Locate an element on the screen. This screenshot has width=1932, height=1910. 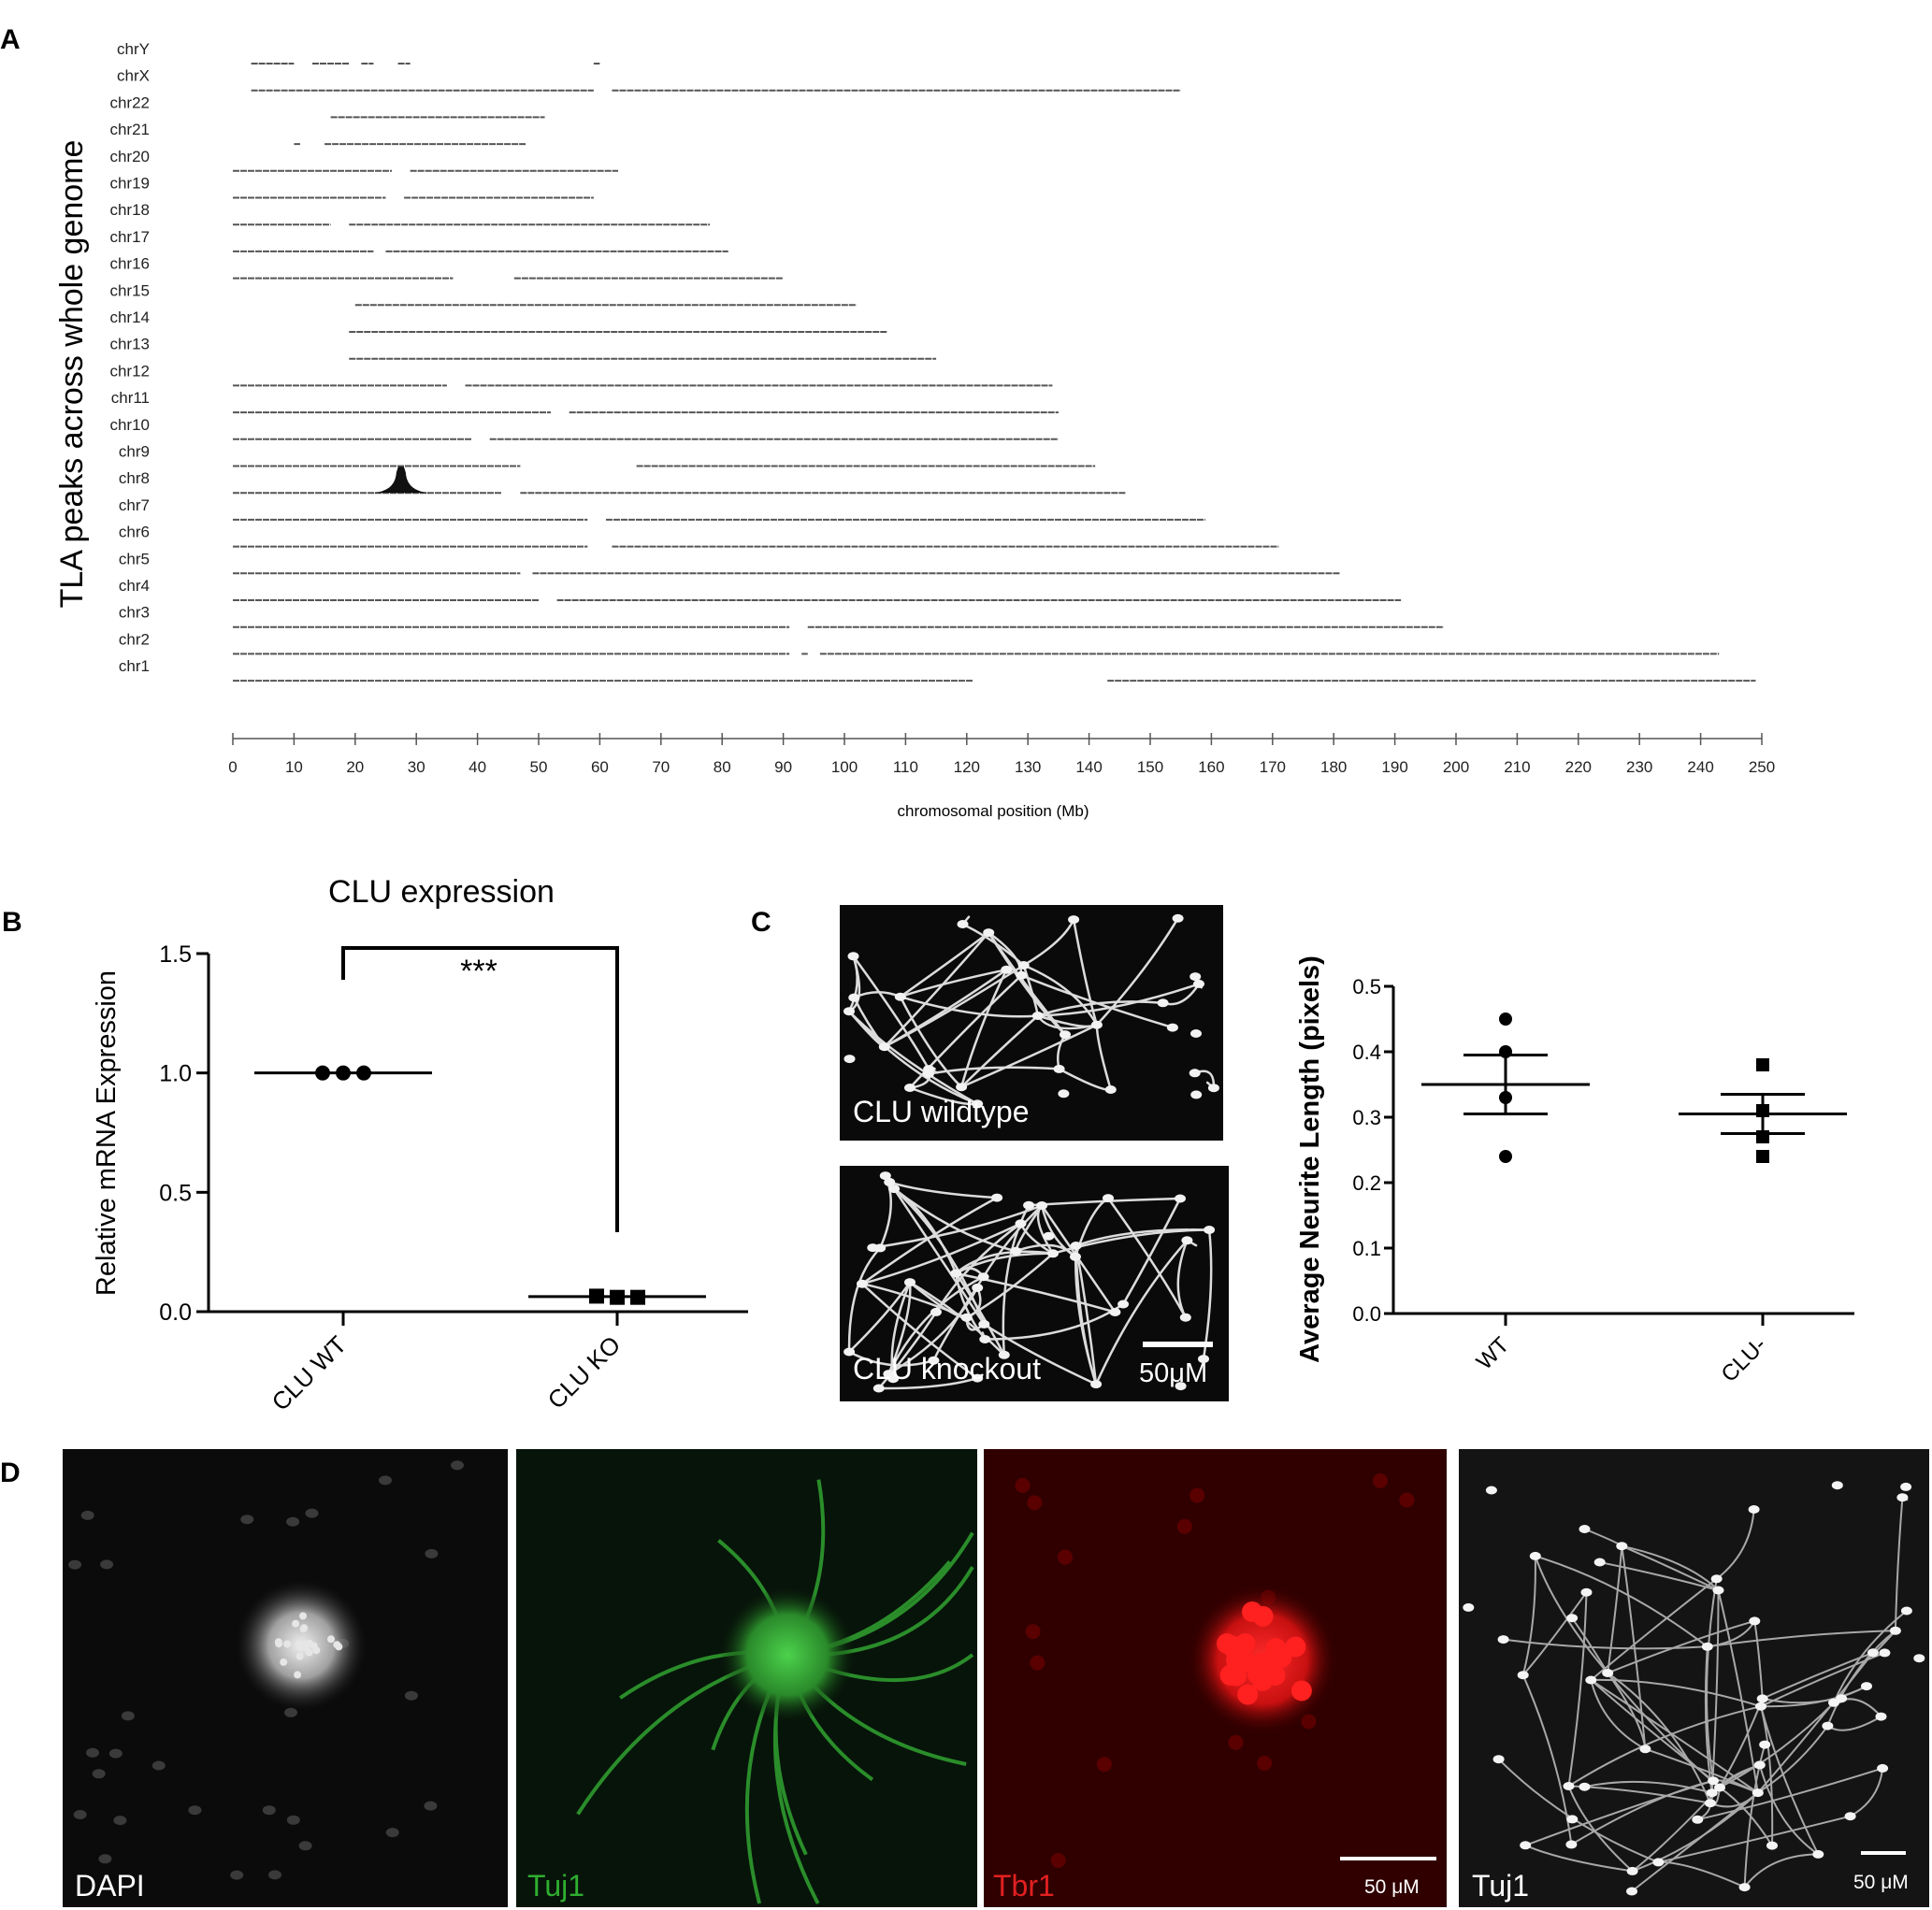
x-tick-label: 210 is located at coordinates (1517, 767).